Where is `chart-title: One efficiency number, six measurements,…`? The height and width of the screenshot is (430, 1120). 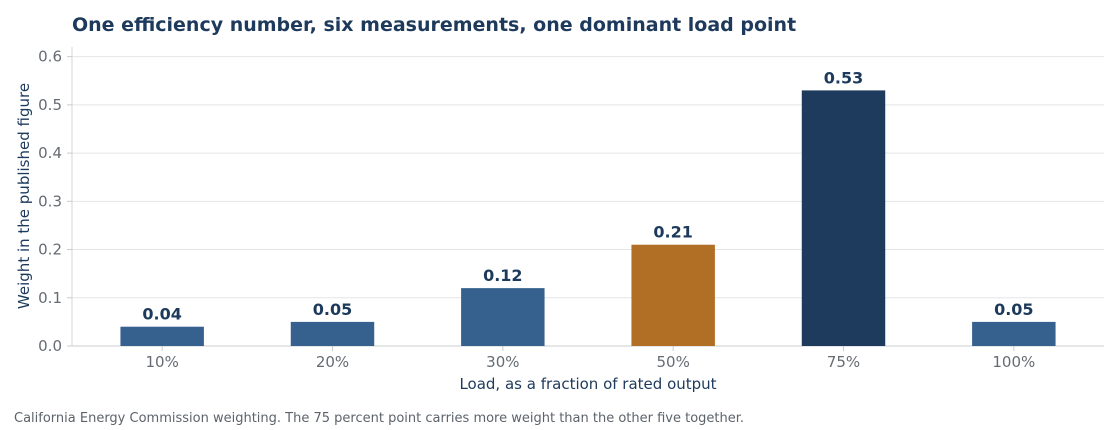 chart-title: One efficiency number, six measurements,… is located at coordinates (434, 25).